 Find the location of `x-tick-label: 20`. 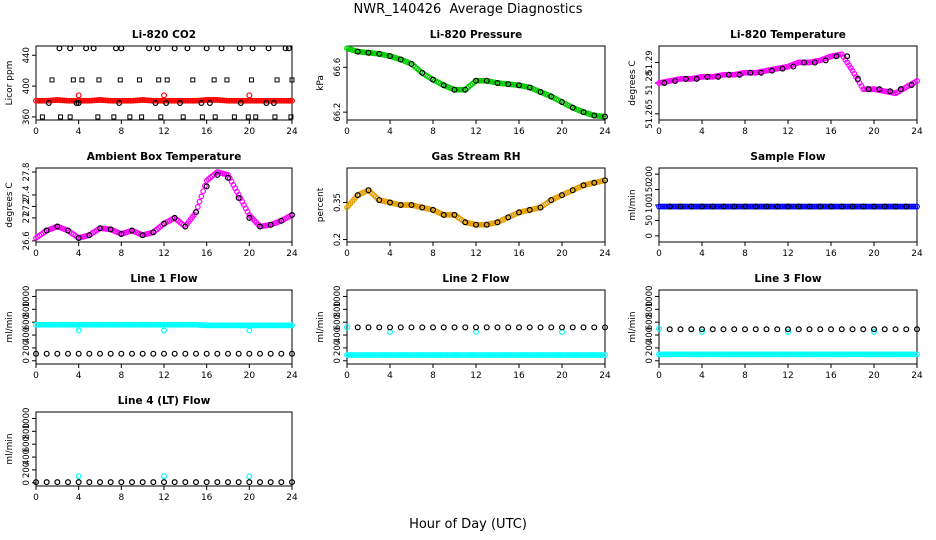

x-tick-label: 20 is located at coordinates (562, 132).